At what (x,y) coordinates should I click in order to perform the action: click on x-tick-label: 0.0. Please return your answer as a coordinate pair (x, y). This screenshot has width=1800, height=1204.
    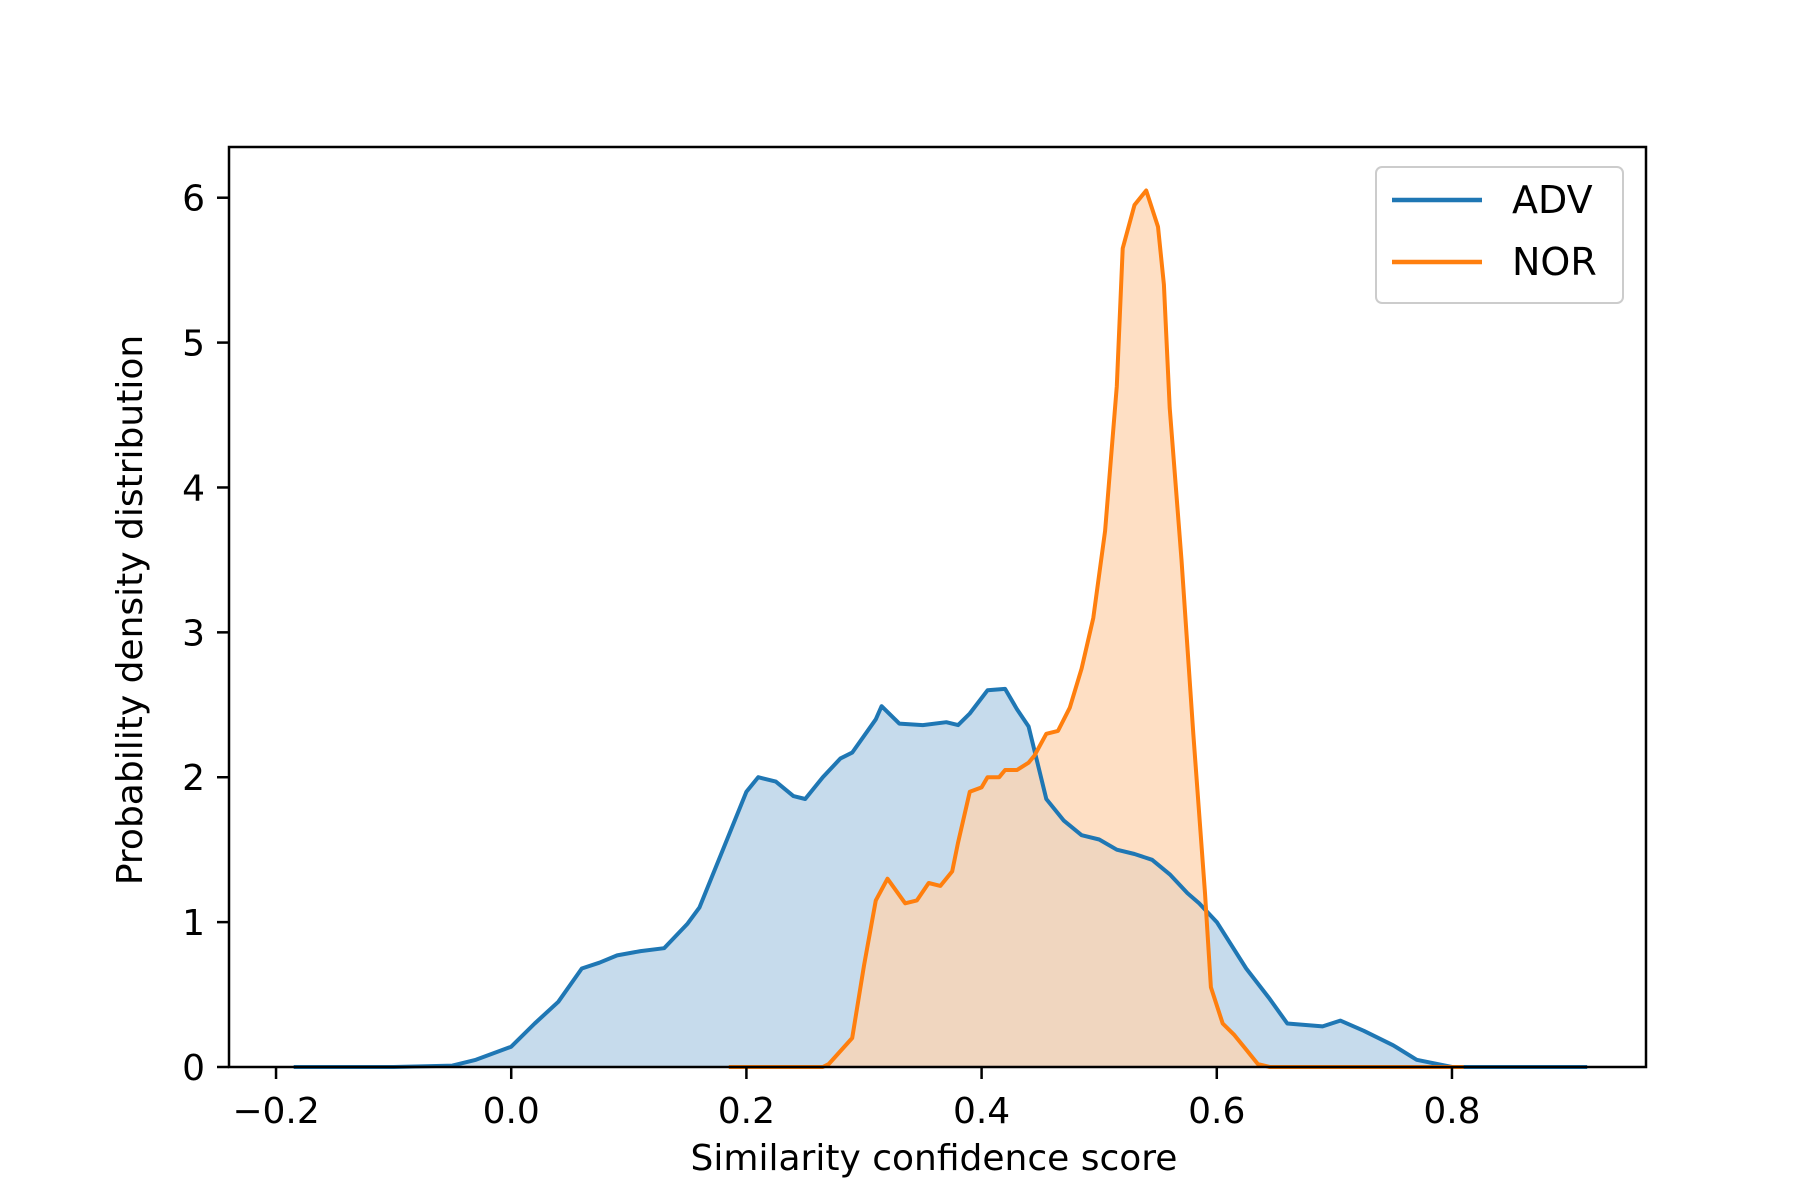
    Looking at the image, I should click on (511, 1111).